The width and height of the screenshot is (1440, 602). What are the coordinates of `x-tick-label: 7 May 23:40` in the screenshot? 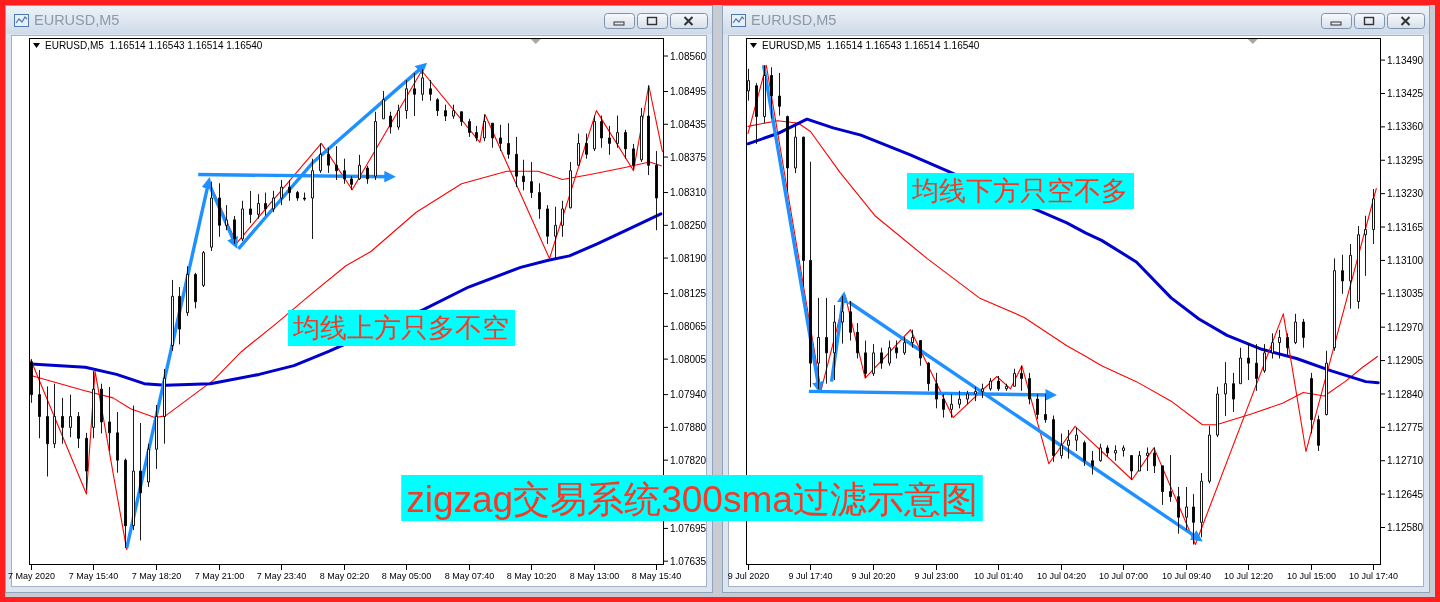 It's located at (281, 576).